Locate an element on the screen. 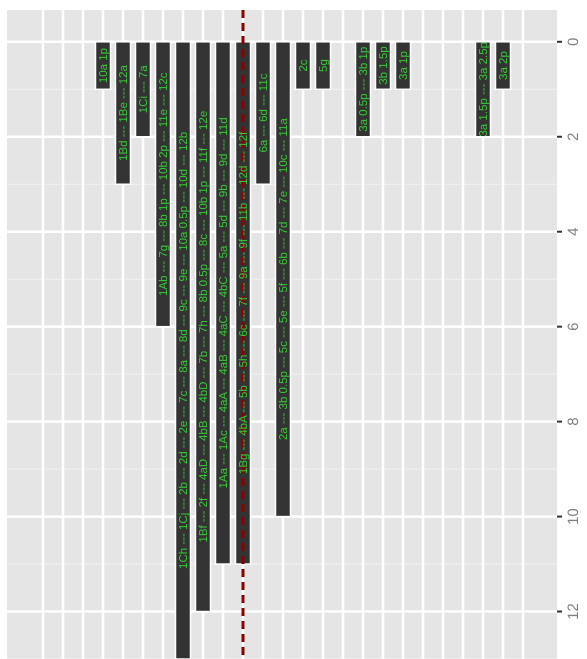  x-tick-label: 3a 2p is located at coordinates (504, 65).